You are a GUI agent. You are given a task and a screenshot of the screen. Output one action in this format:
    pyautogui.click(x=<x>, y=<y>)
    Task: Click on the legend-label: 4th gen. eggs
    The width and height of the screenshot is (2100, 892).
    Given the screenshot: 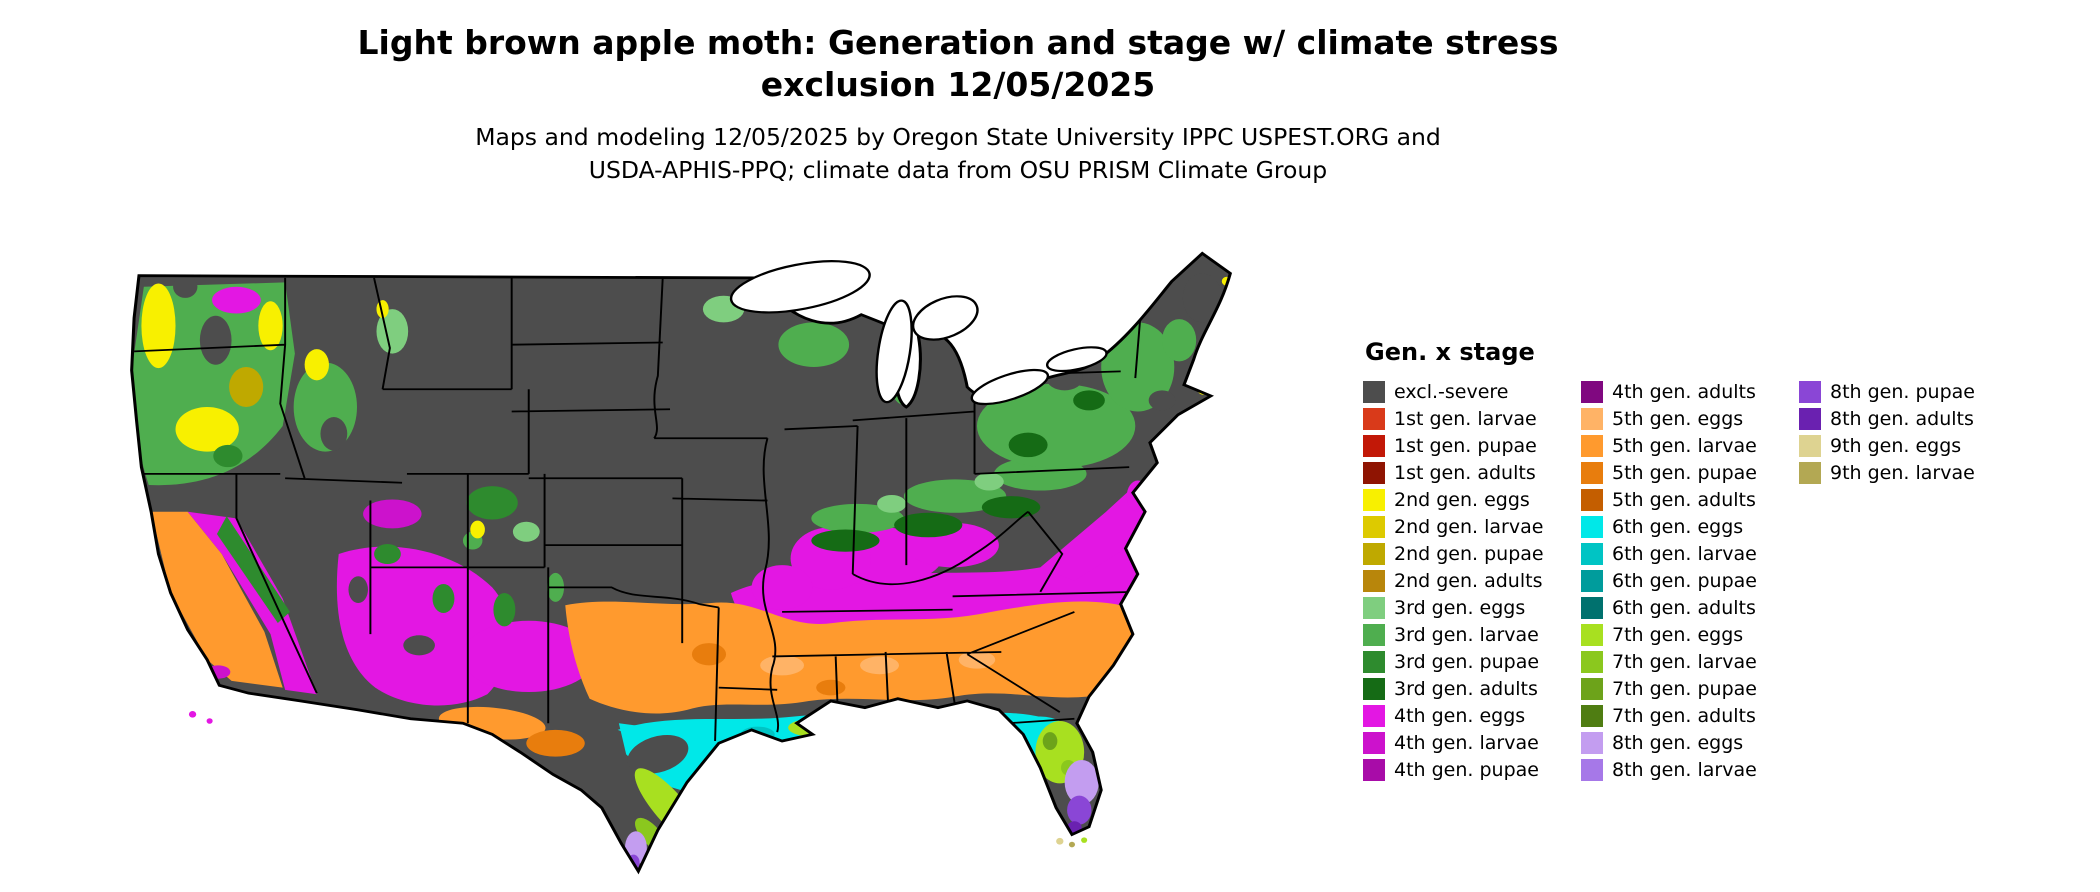 What is the action you would take?
    pyautogui.click(x=1460, y=715)
    